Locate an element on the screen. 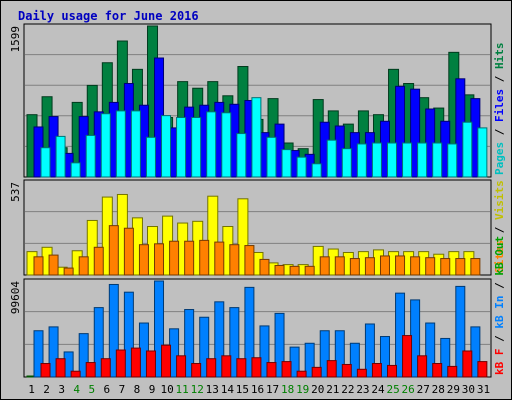  x-tick-label: 8 is located at coordinates (137, 389).